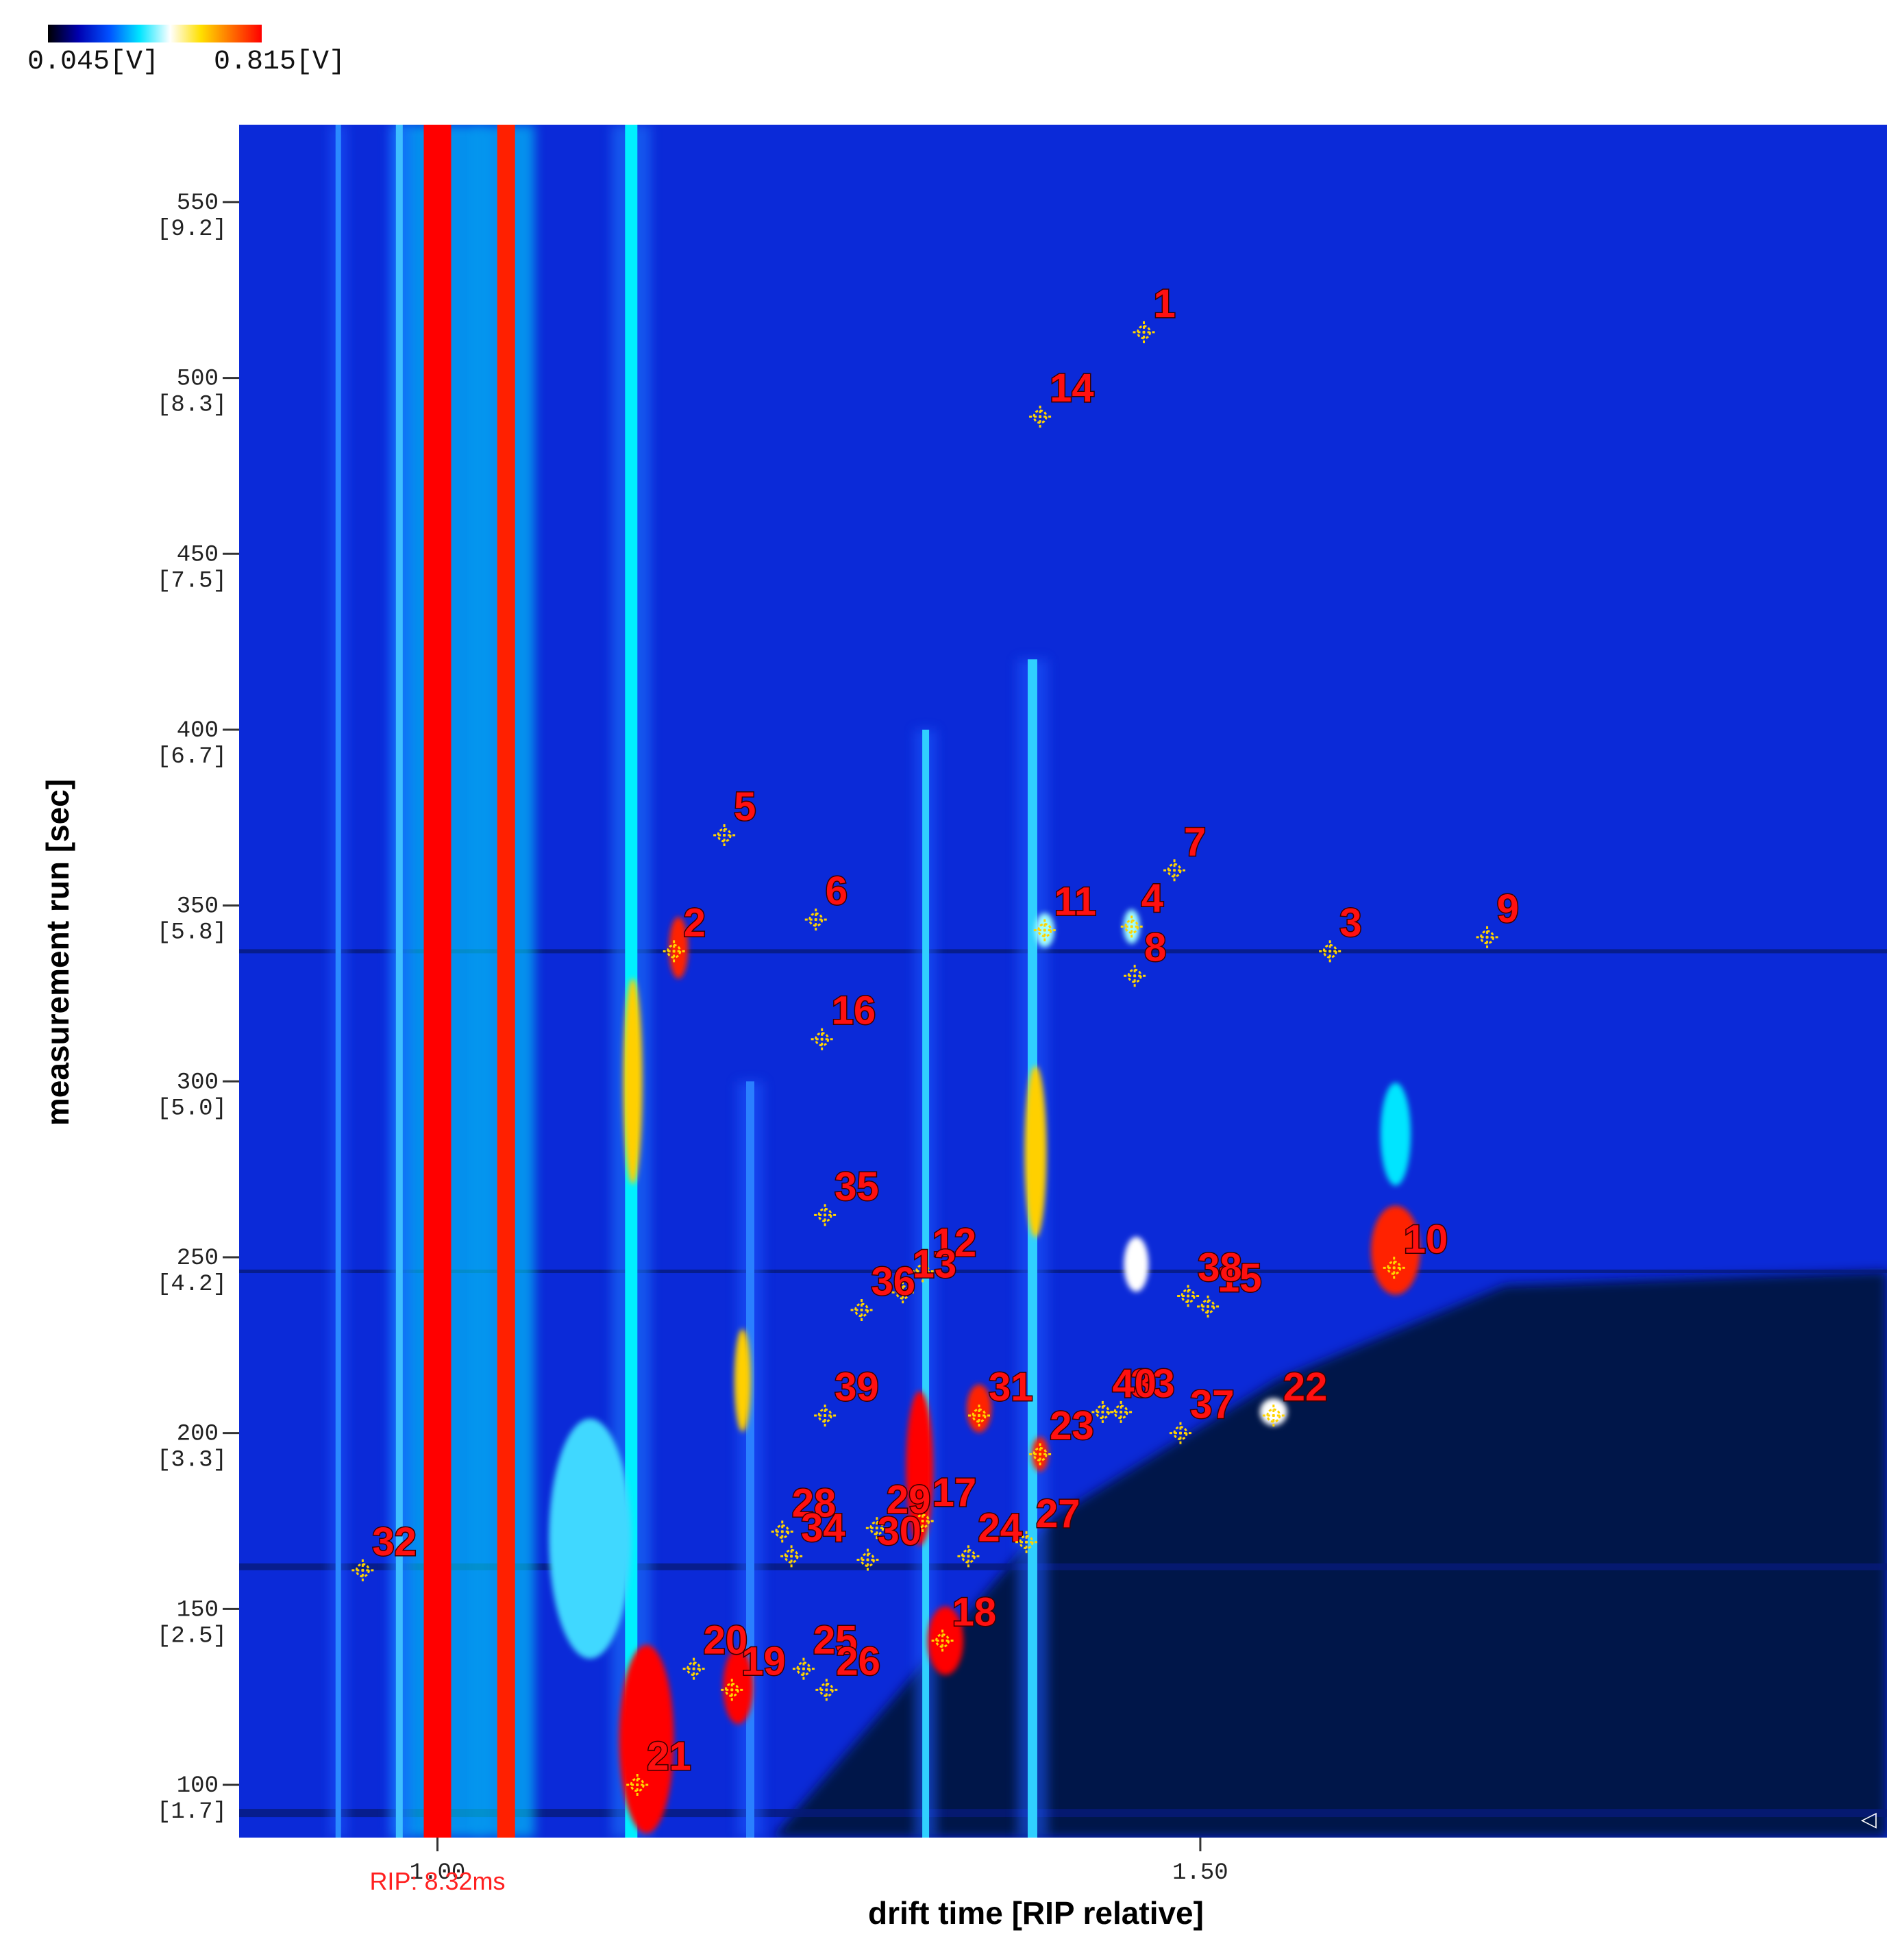 The image size is (1904, 1939). What do you see at coordinates (856, 1387) in the screenshot?
I see `peak-marker-label: 39` at bounding box center [856, 1387].